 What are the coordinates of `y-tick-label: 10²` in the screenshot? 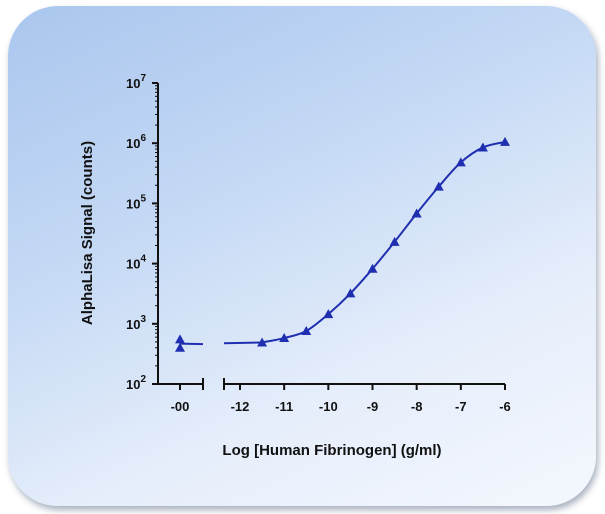 It's located at (136, 383).